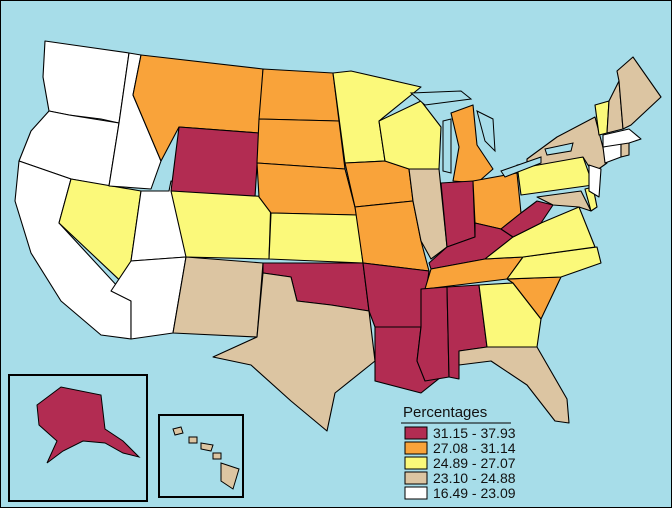  I want to click on legend-title: Percentages, so click(445, 412).